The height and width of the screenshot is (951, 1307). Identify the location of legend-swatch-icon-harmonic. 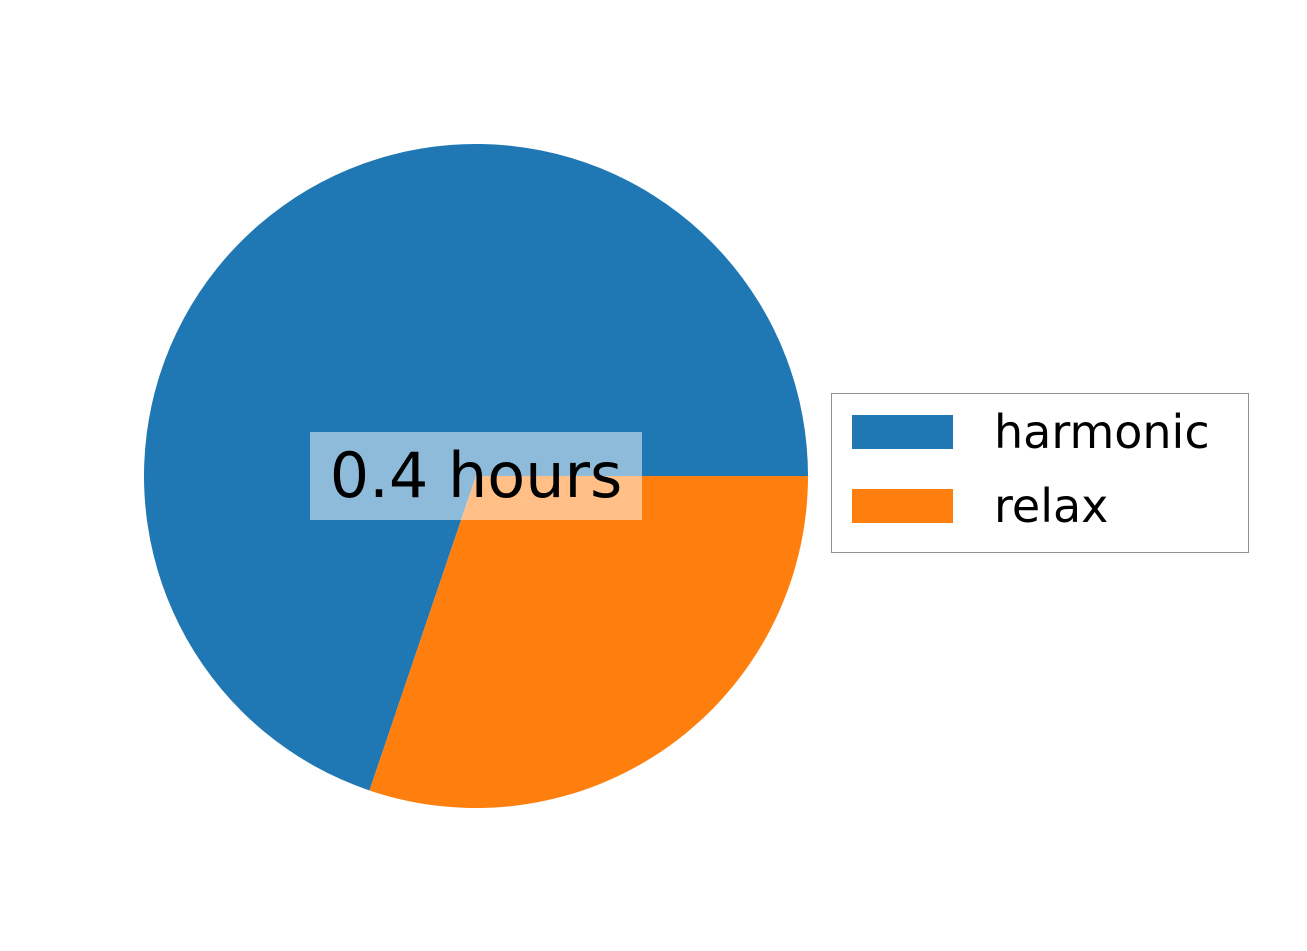
(902, 432).